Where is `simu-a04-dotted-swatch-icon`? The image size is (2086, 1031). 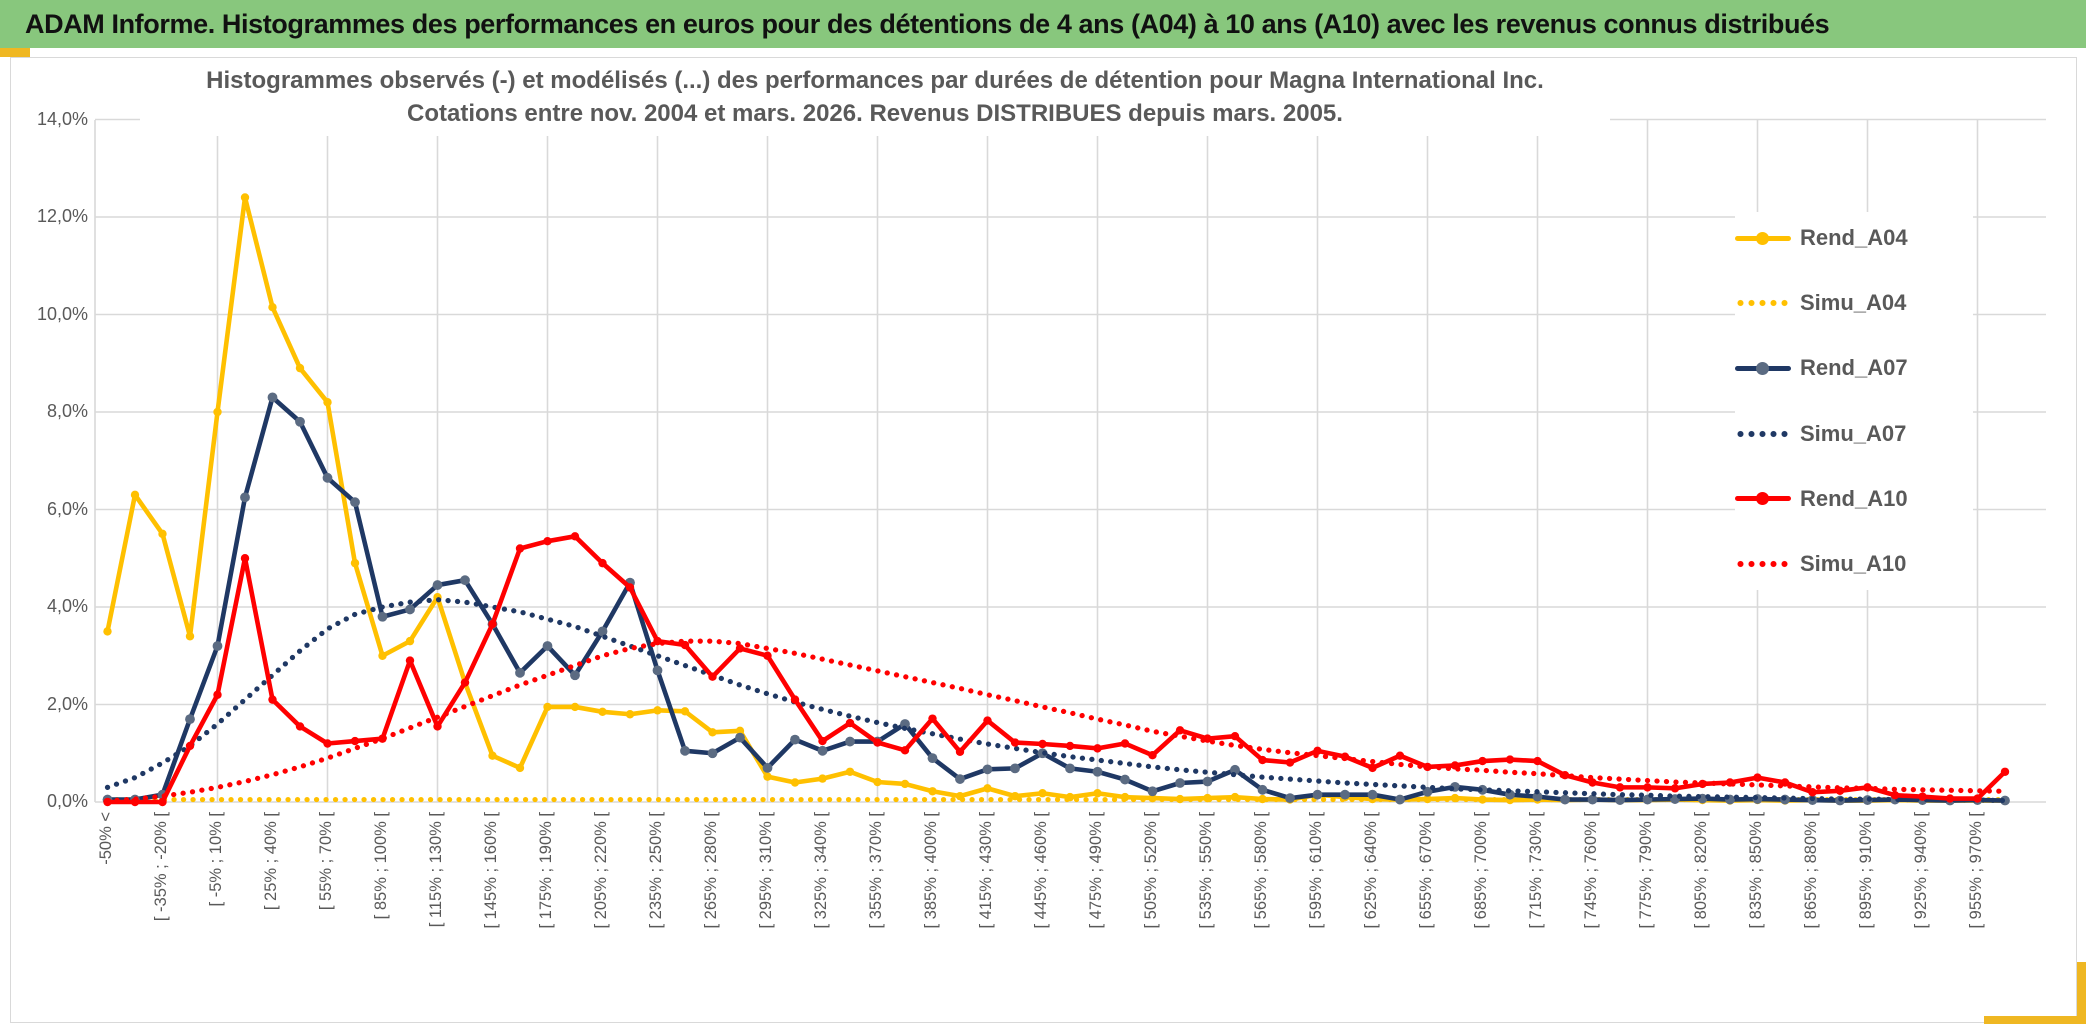 simu-a04-dotted-swatch-icon is located at coordinates (1763, 303).